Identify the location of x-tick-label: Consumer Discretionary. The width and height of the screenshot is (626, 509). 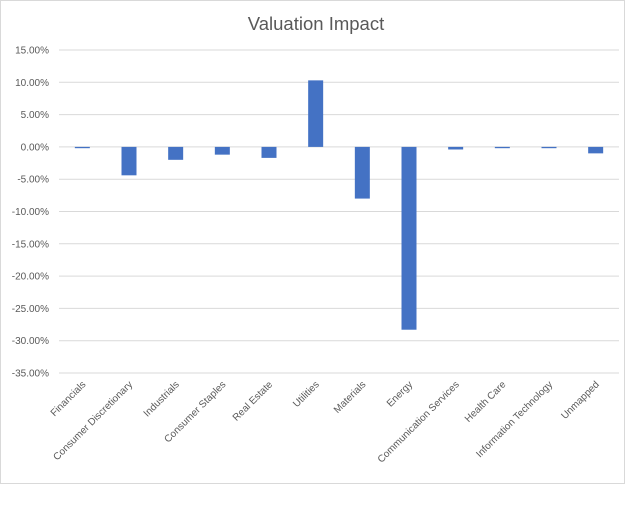
(93, 421).